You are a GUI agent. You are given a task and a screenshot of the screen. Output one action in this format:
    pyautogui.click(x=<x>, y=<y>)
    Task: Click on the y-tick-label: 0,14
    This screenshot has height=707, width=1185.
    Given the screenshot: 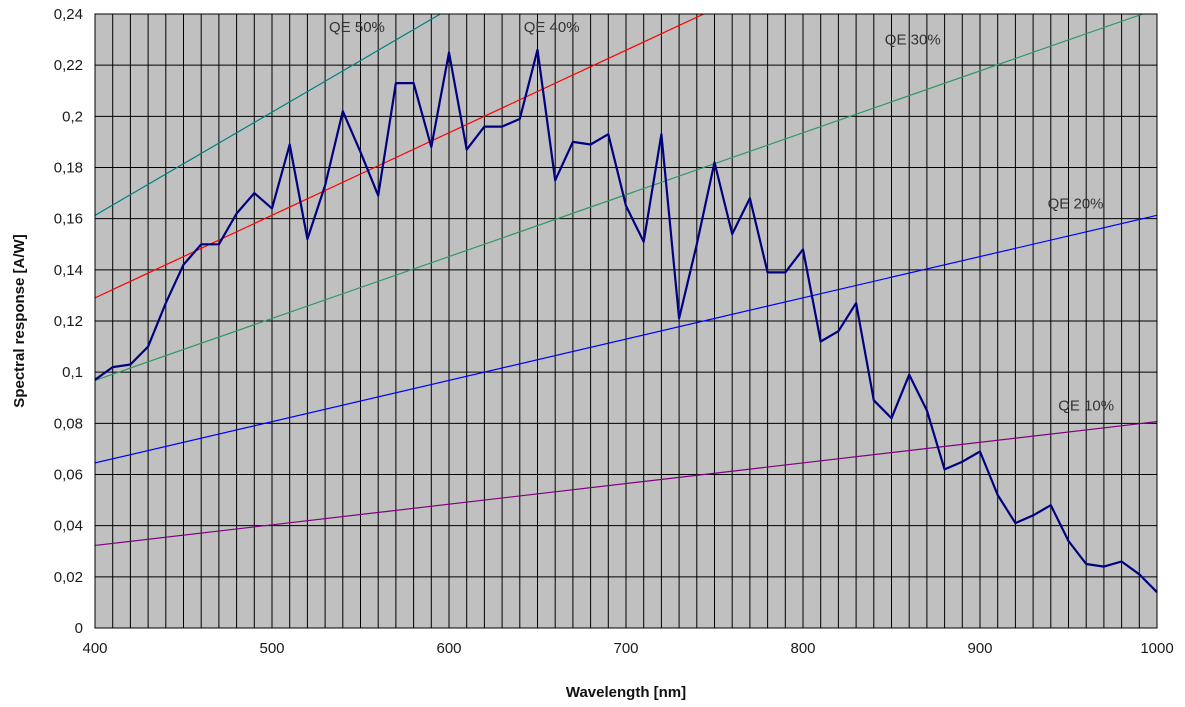 What is the action you would take?
    pyautogui.click(x=68, y=270)
    